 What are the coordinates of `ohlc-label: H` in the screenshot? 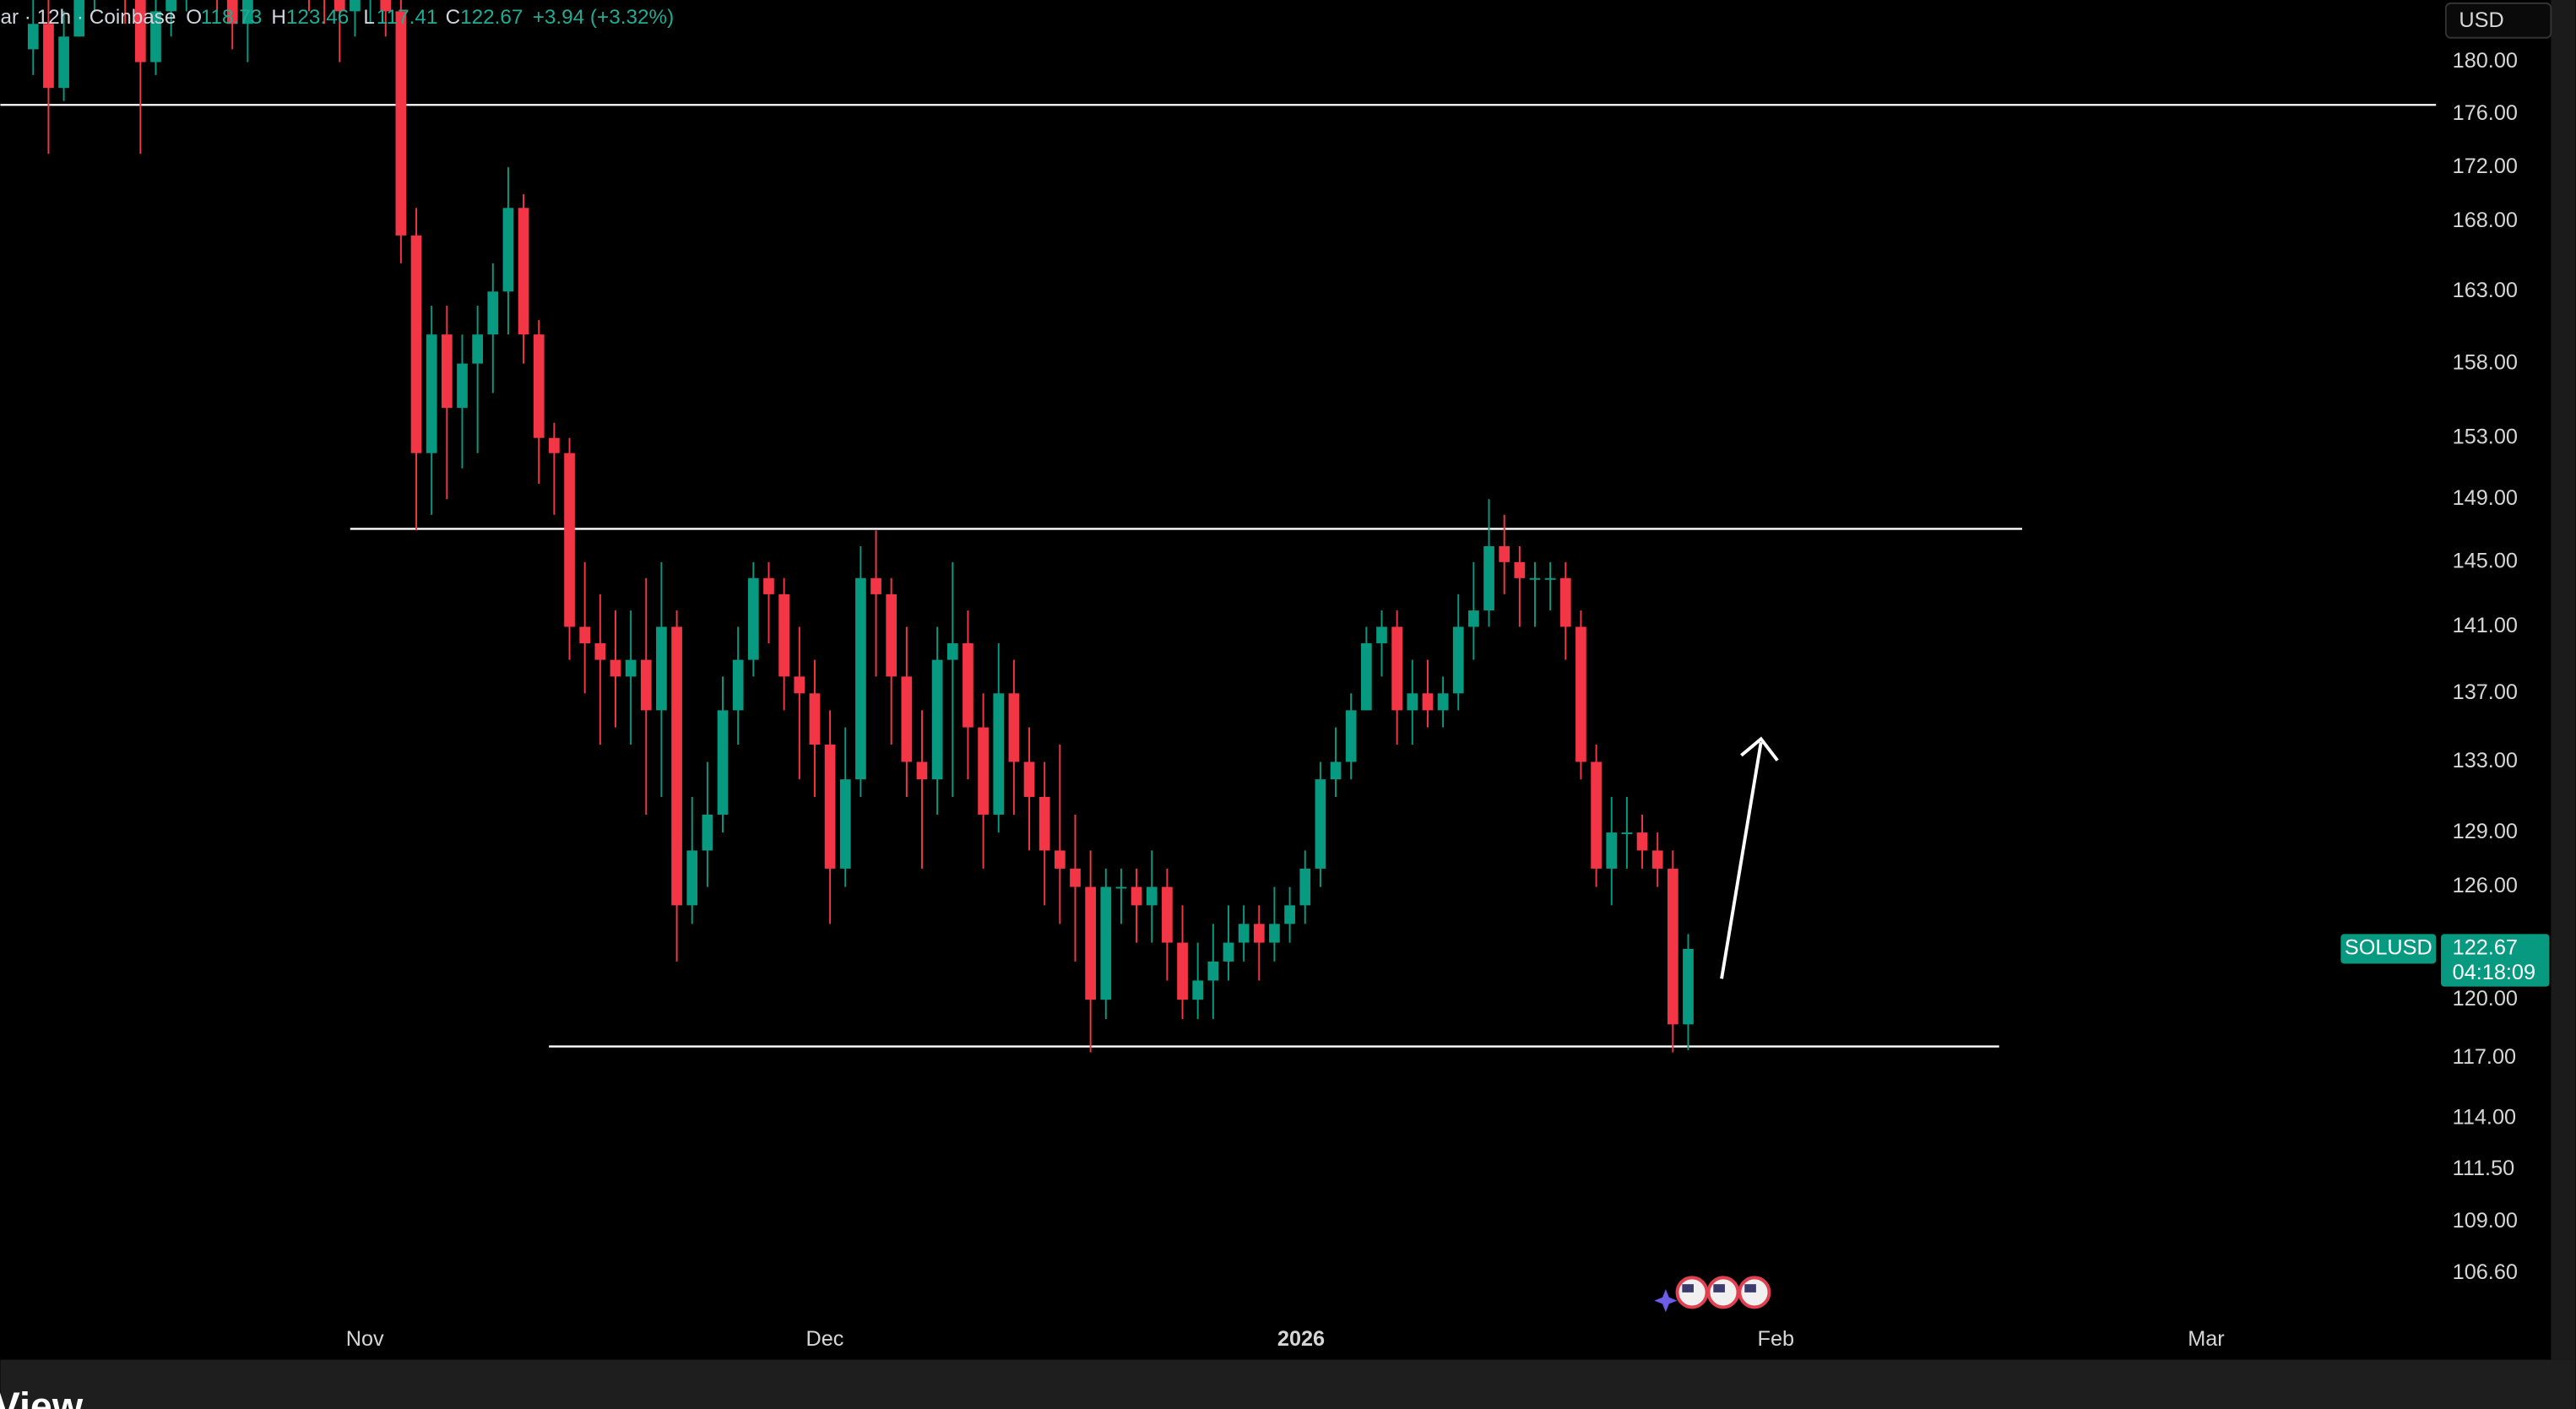 It's located at (278, 17).